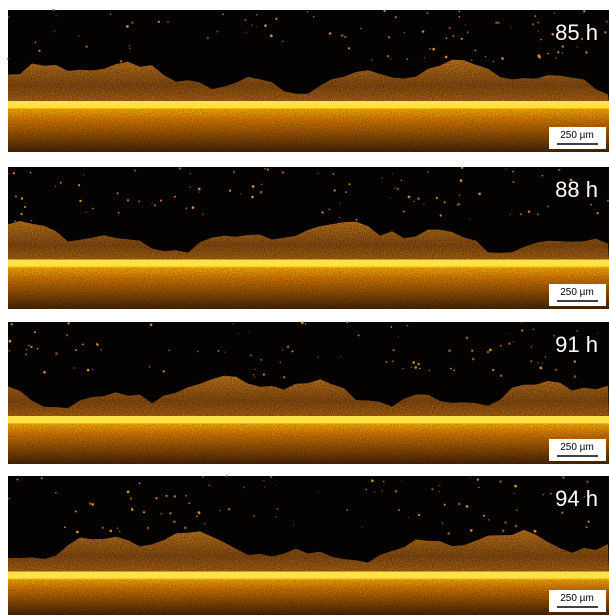 This screenshot has width=609, height=615. What do you see at coordinates (308, 263) in the screenshot?
I see `bright-line` at bounding box center [308, 263].